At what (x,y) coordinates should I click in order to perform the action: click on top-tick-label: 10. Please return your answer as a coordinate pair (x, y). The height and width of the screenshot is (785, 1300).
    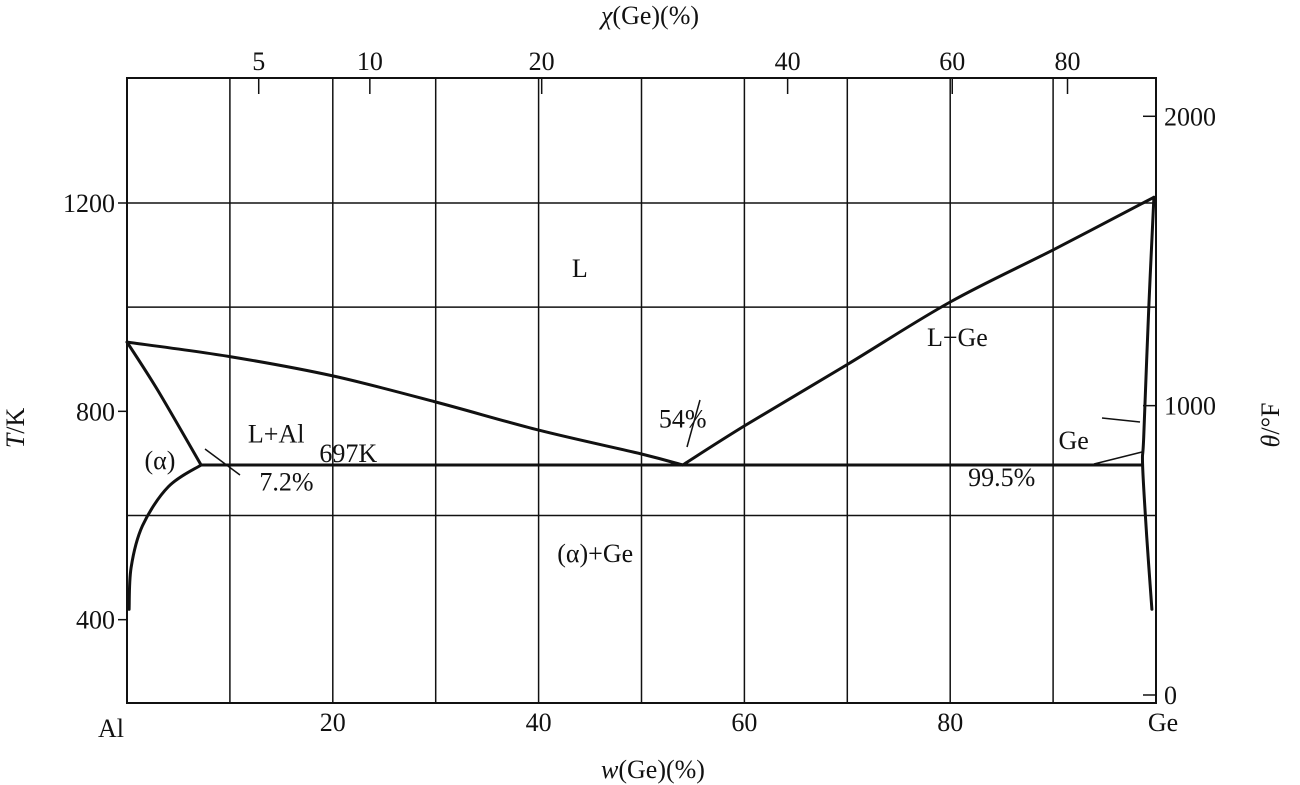
    Looking at the image, I should click on (370, 61).